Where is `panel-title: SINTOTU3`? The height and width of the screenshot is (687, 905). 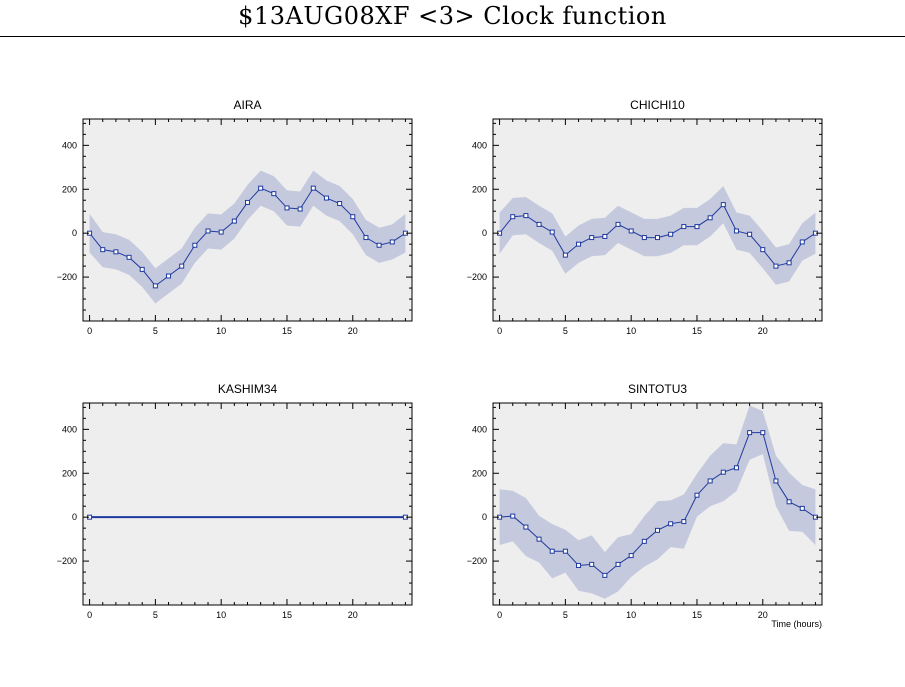 panel-title: SINTOTU3 is located at coordinates (657, 389).